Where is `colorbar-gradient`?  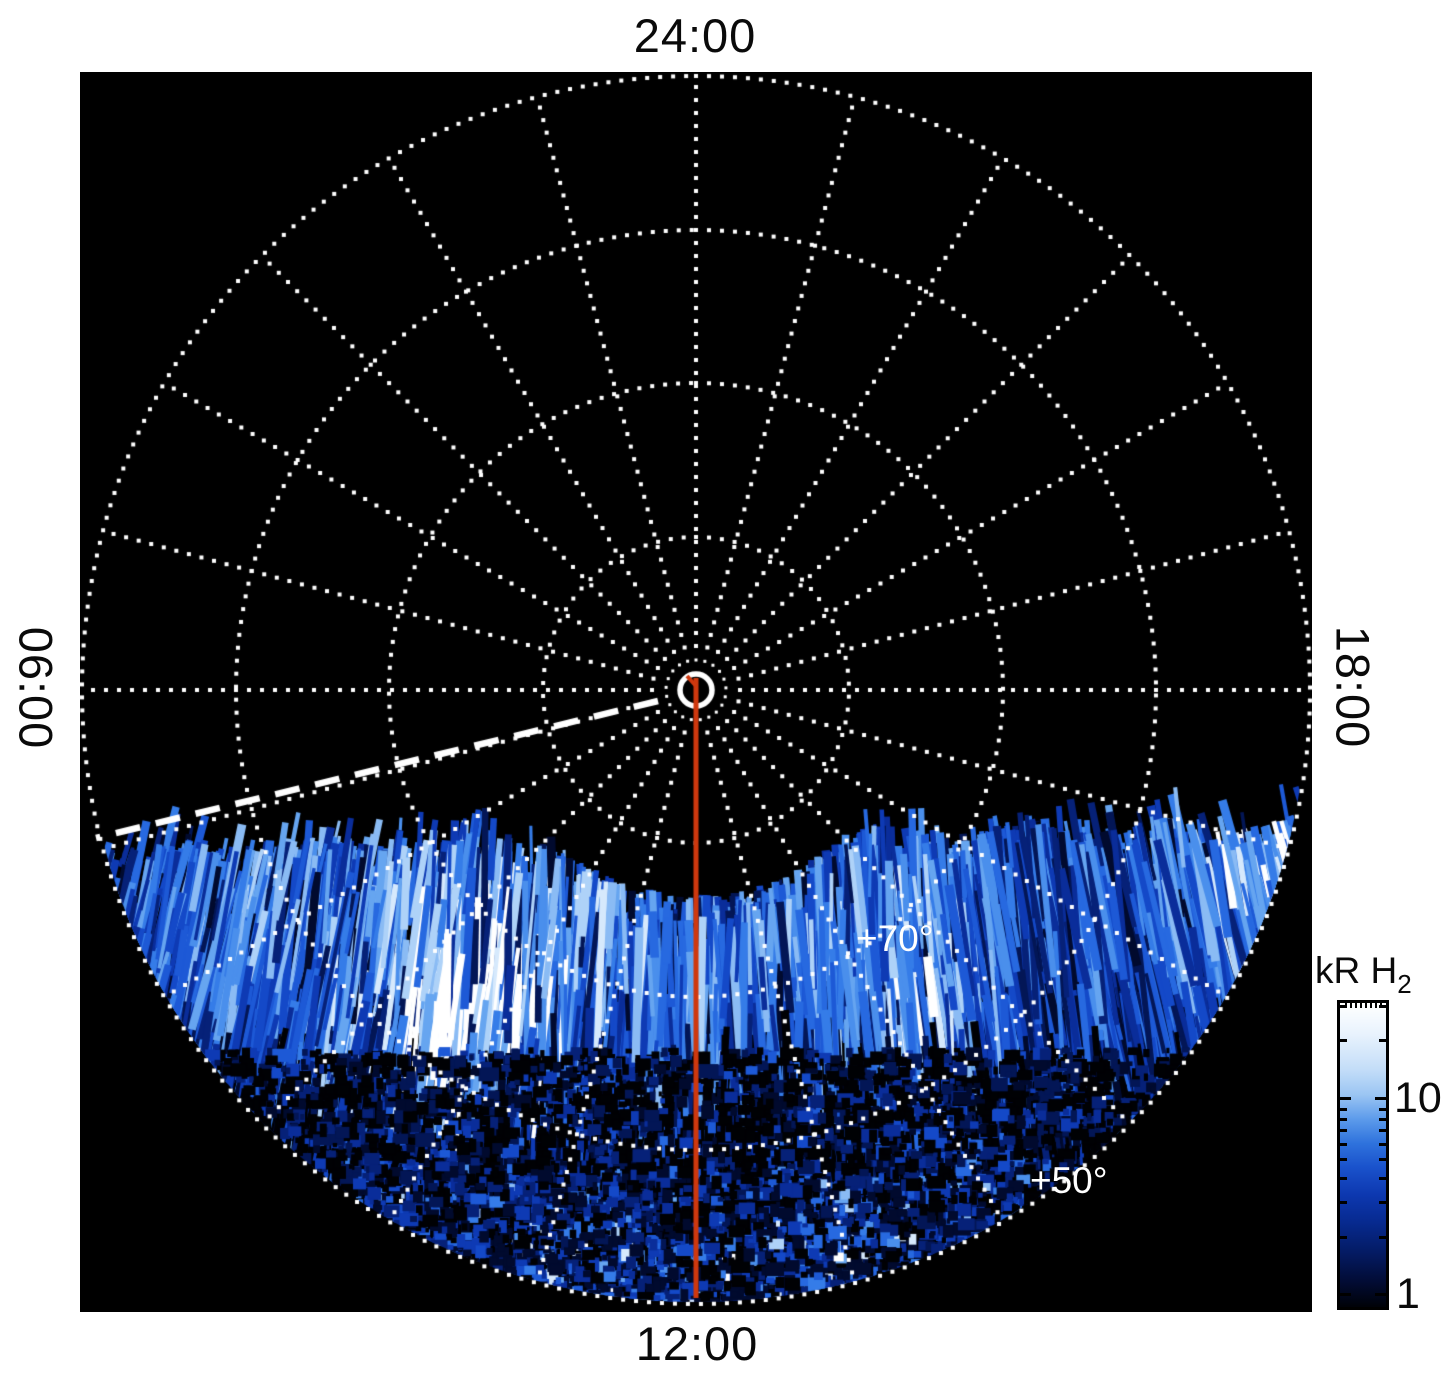
colorbar-gradient is located at coordinates (1363, 1155).